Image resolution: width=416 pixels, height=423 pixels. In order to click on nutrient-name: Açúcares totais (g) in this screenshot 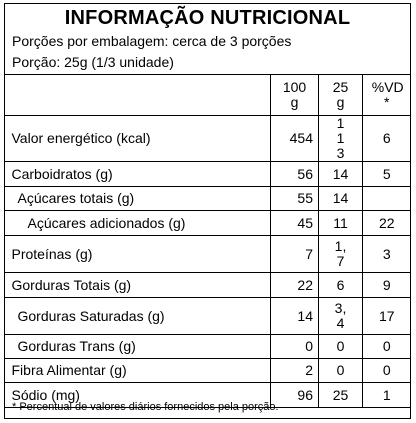, I will do `click(137, 198)`.